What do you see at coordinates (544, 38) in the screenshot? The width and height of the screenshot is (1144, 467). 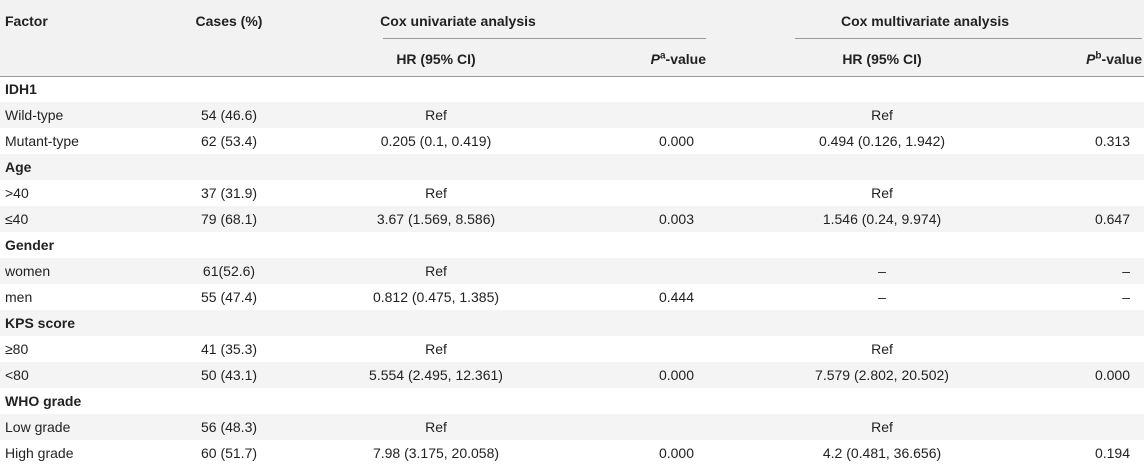 I see `univariate-header-rule` at bounding box center [544, 38].